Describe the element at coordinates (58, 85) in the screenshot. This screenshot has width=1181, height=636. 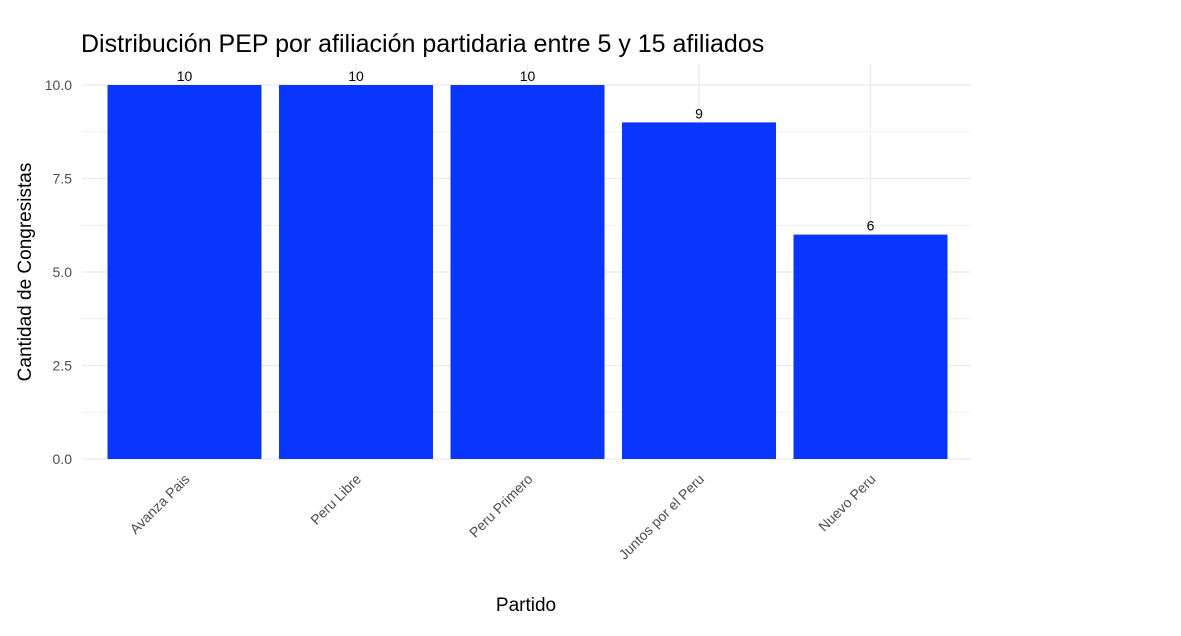
I see `y-tick-label: 10.0` at that location.